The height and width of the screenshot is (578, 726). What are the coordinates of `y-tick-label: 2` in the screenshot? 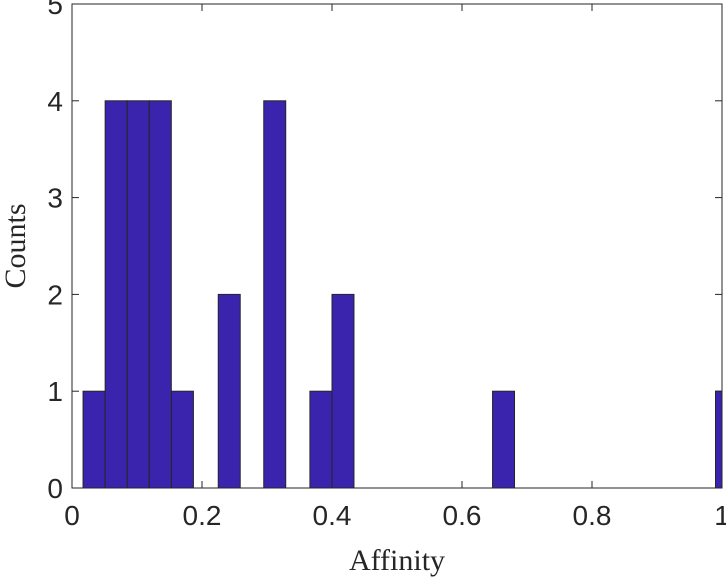 It's located at (55, 294).